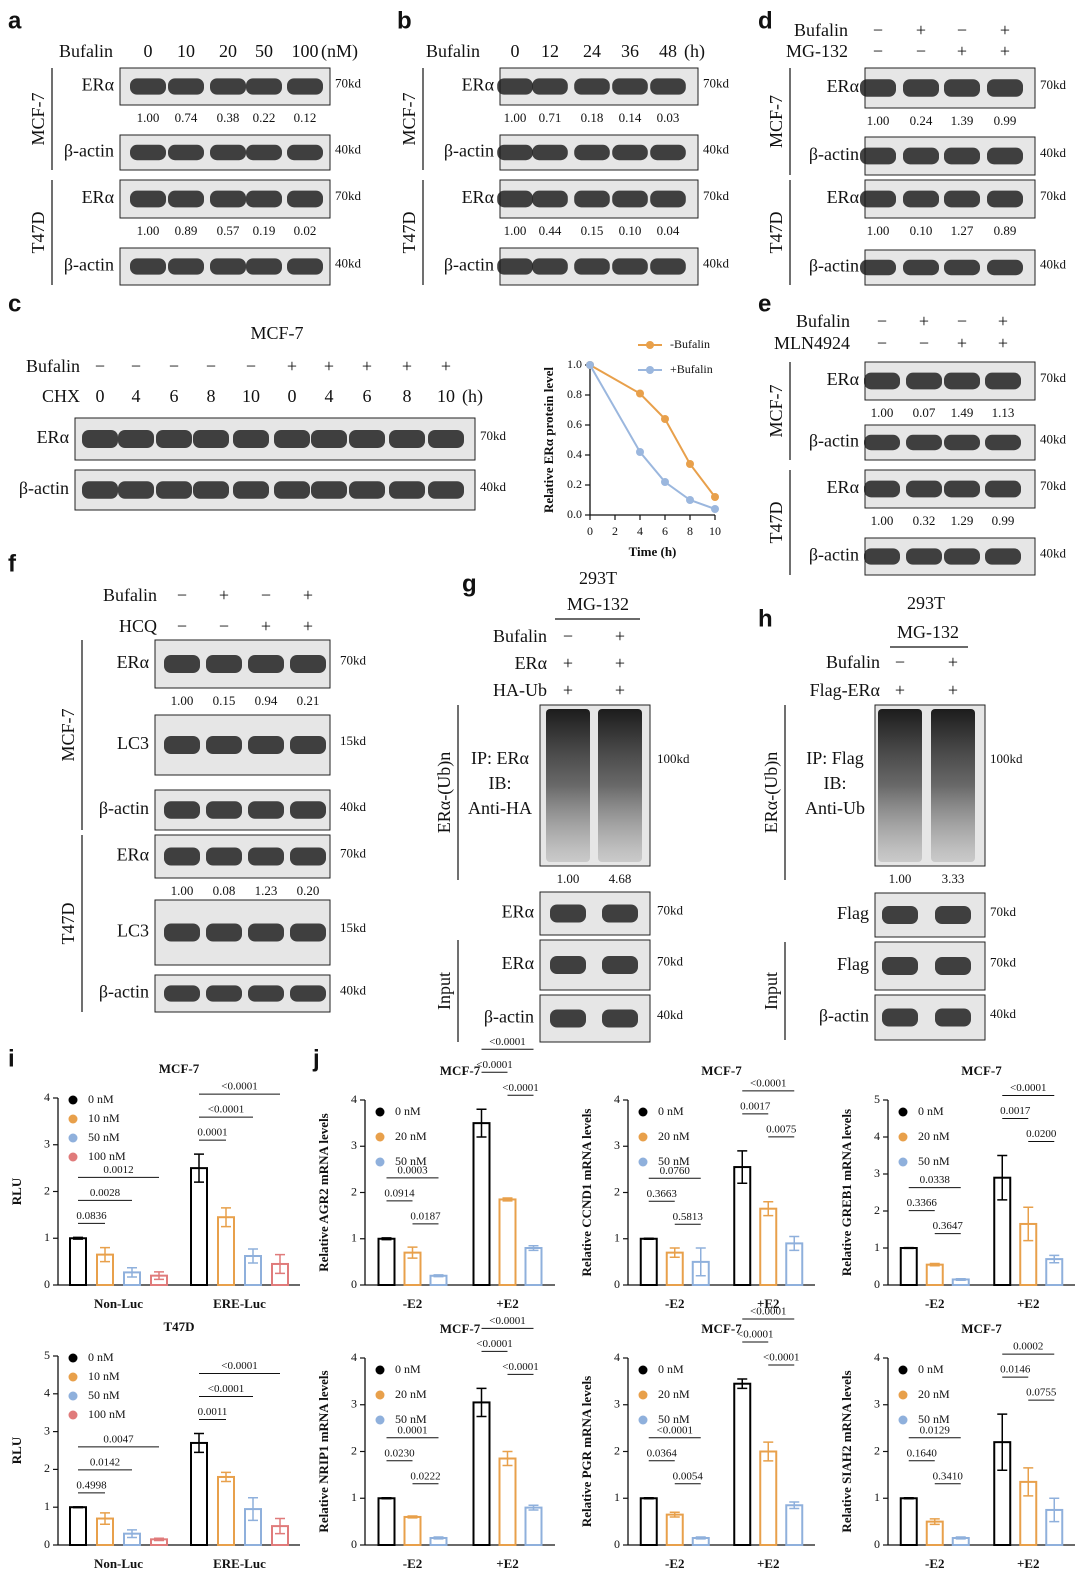  I want to click on point, so click(590, 365).